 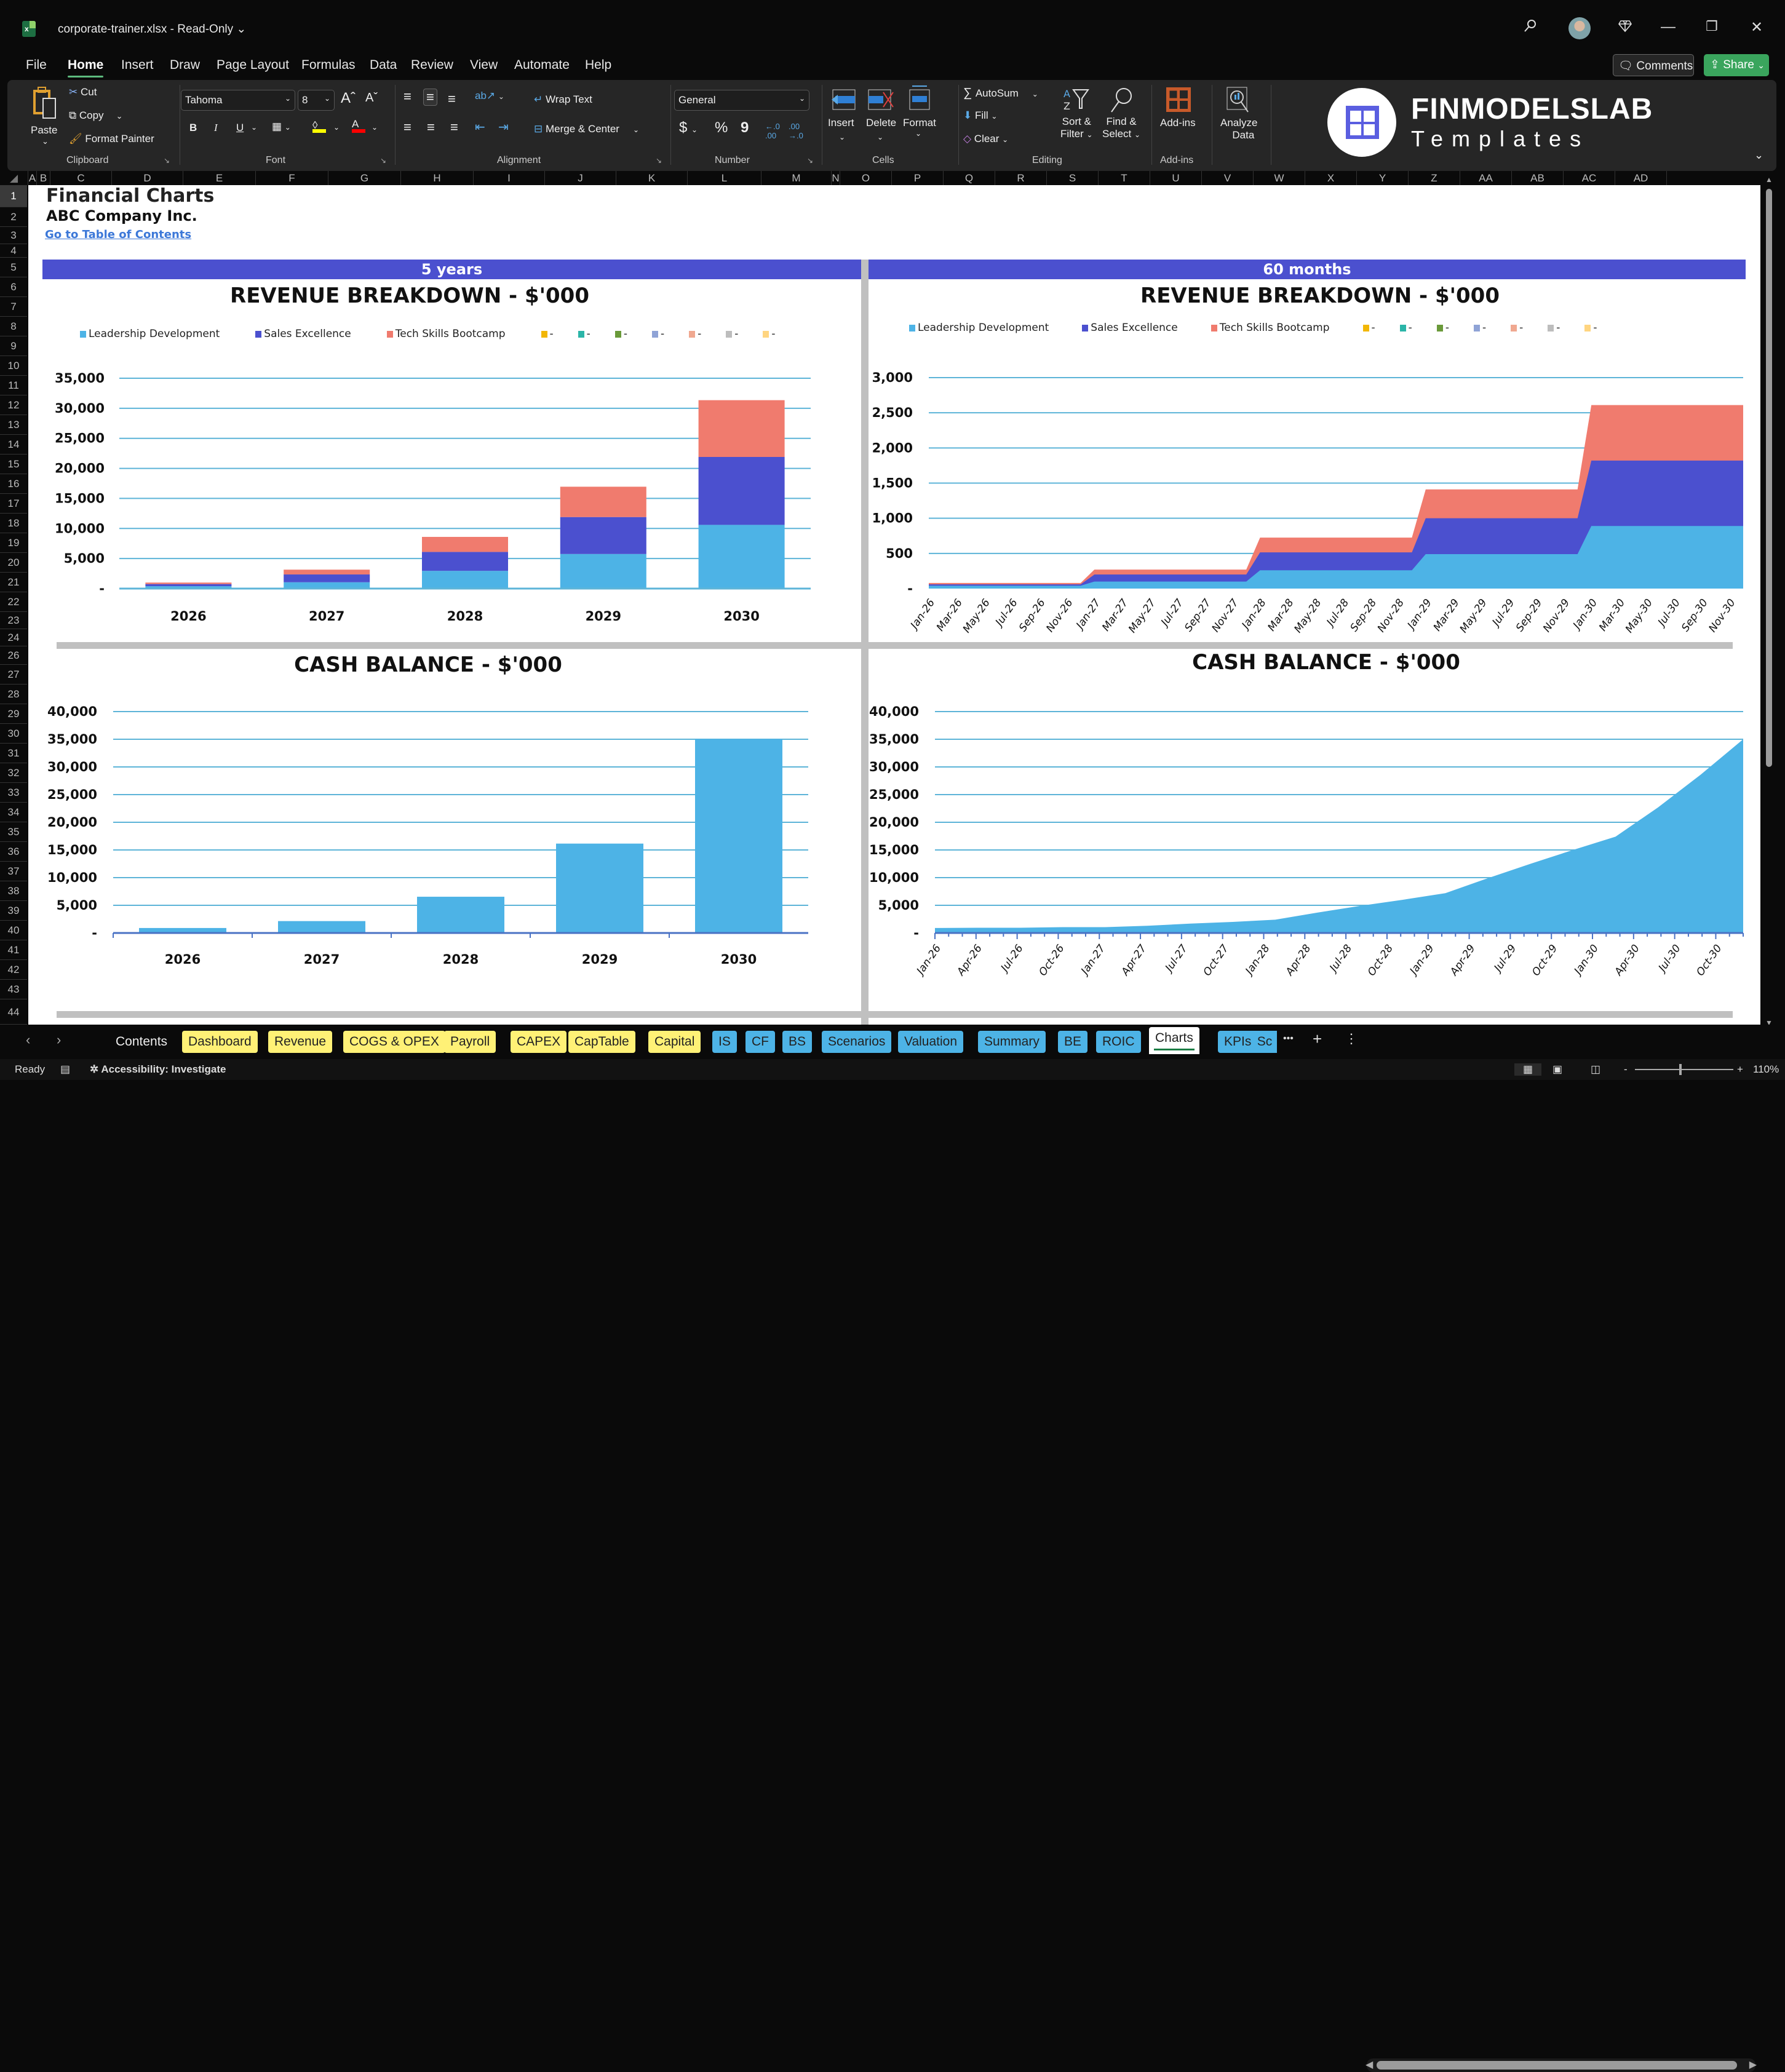 What do you see at coordinates (13, 773) in the screenshot?
I see `row-header: 32` at bounding box center [13, 773].